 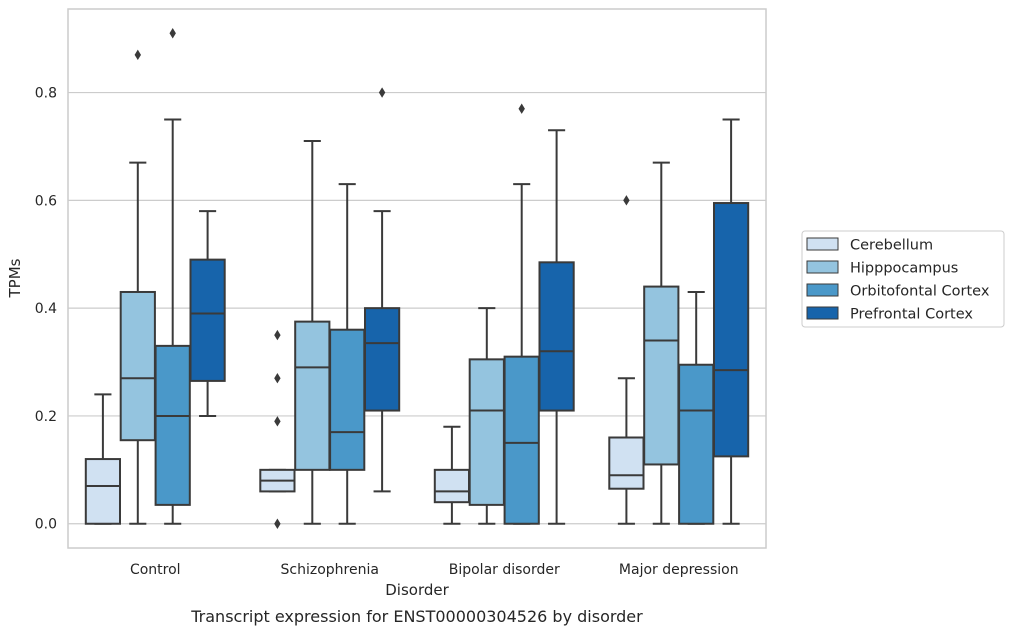 What do you see at coordinates (504, 570) in the screenshot?
I see `x-tick-label: Bipolar disorder` at bounding box center [504, 570].